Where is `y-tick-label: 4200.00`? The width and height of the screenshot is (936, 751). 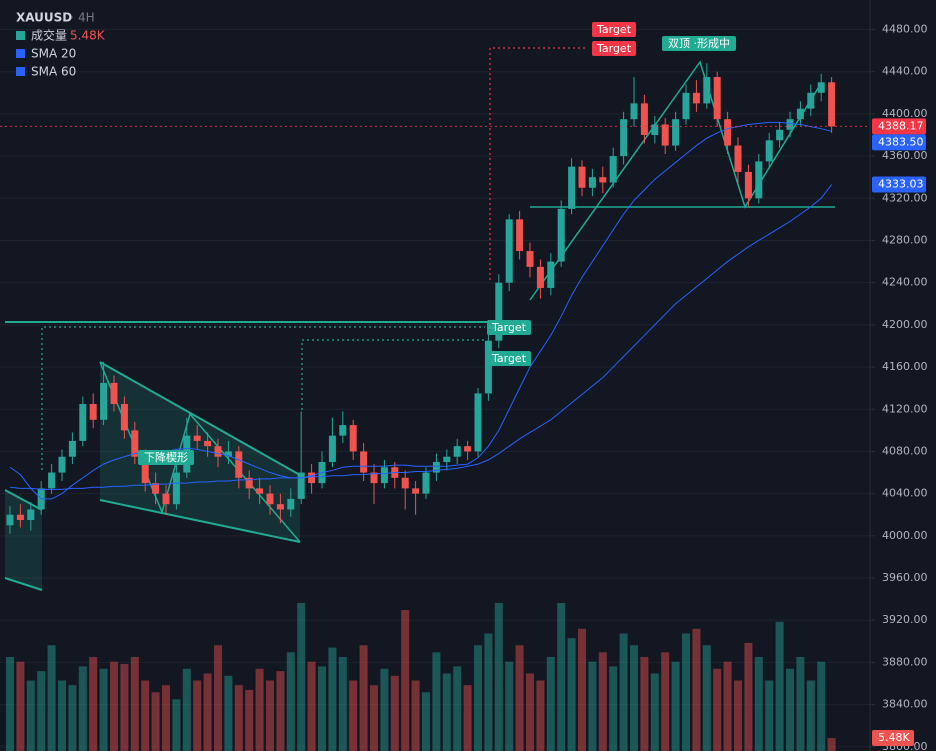
y-tick-label: 4200.00 is located at coordinates (905, 324).